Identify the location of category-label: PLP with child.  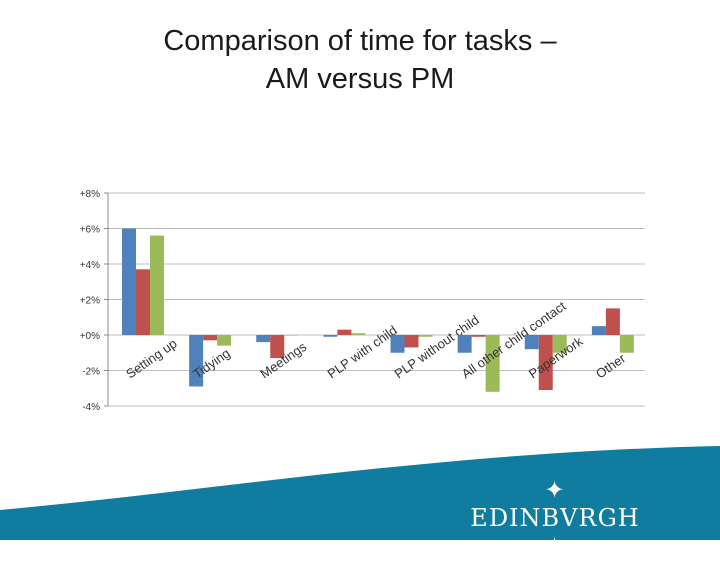
(361, 351).